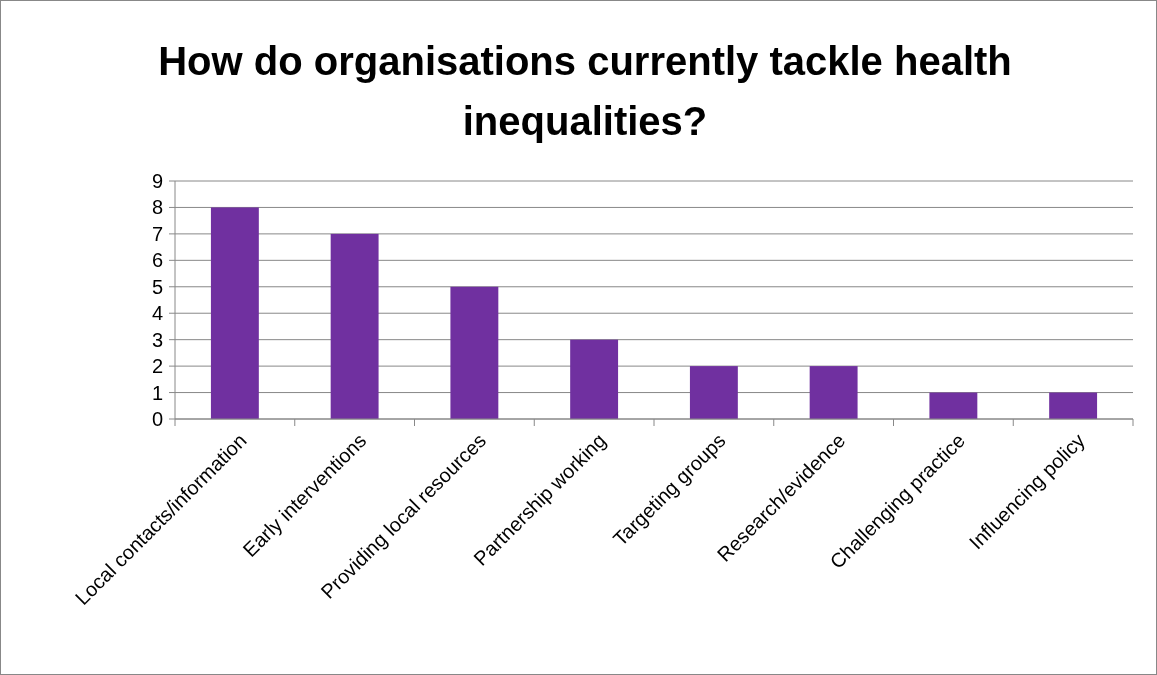  I want to click on chart-title: How do organisations currently tackle health inequalities?, so click(585, 91).